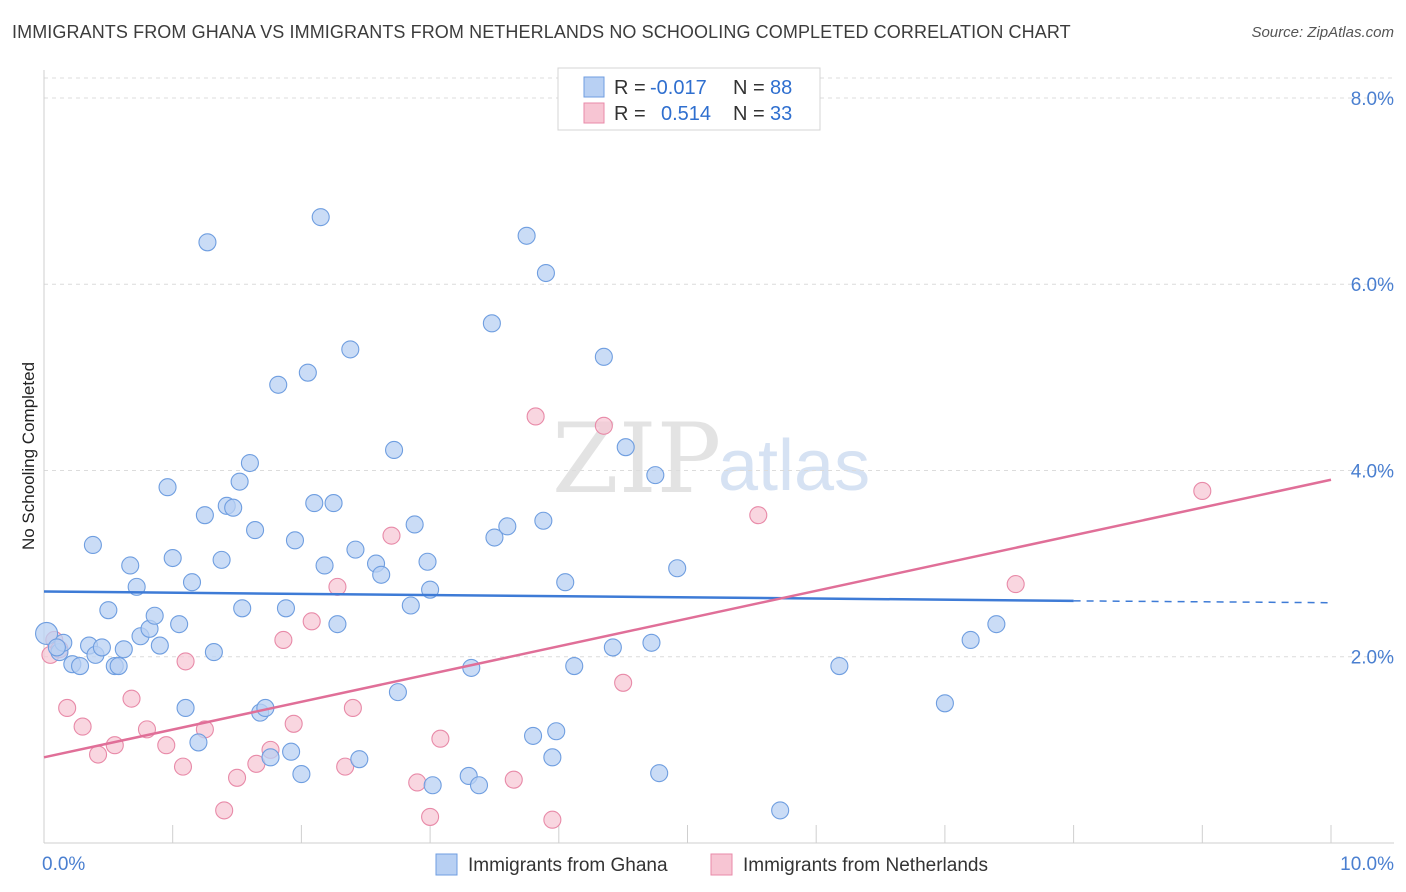 Image resolution: width=1406 pixels, height=892 pixels. What do you see at coordinates (1367, 864) in the screenshot?
I see `x-tick-label-max: 10.0%` at bounding box center [1367, 864].